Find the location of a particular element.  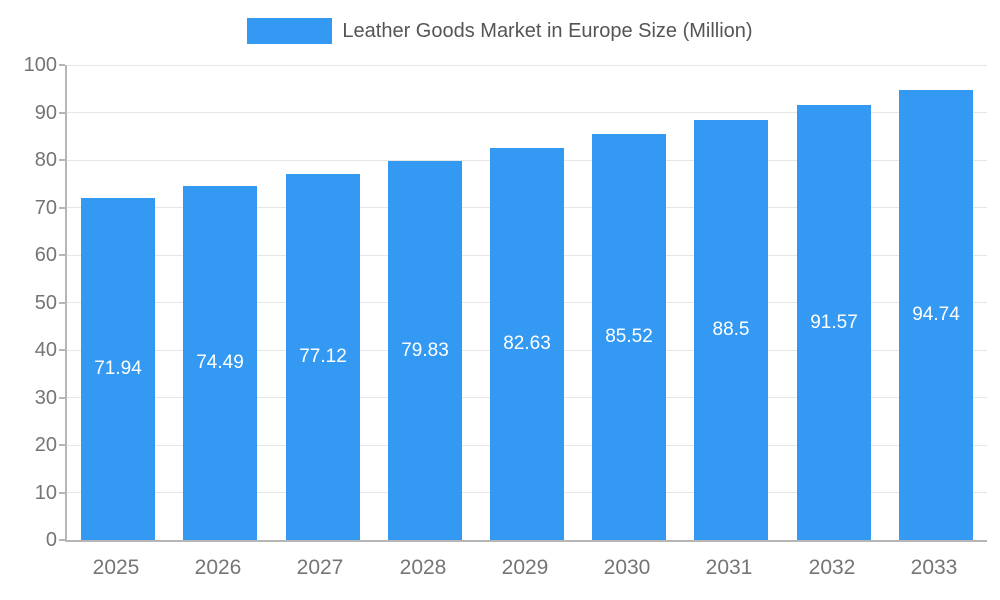

bar-value-label: 94.74 is located at coordinates (936, 314).